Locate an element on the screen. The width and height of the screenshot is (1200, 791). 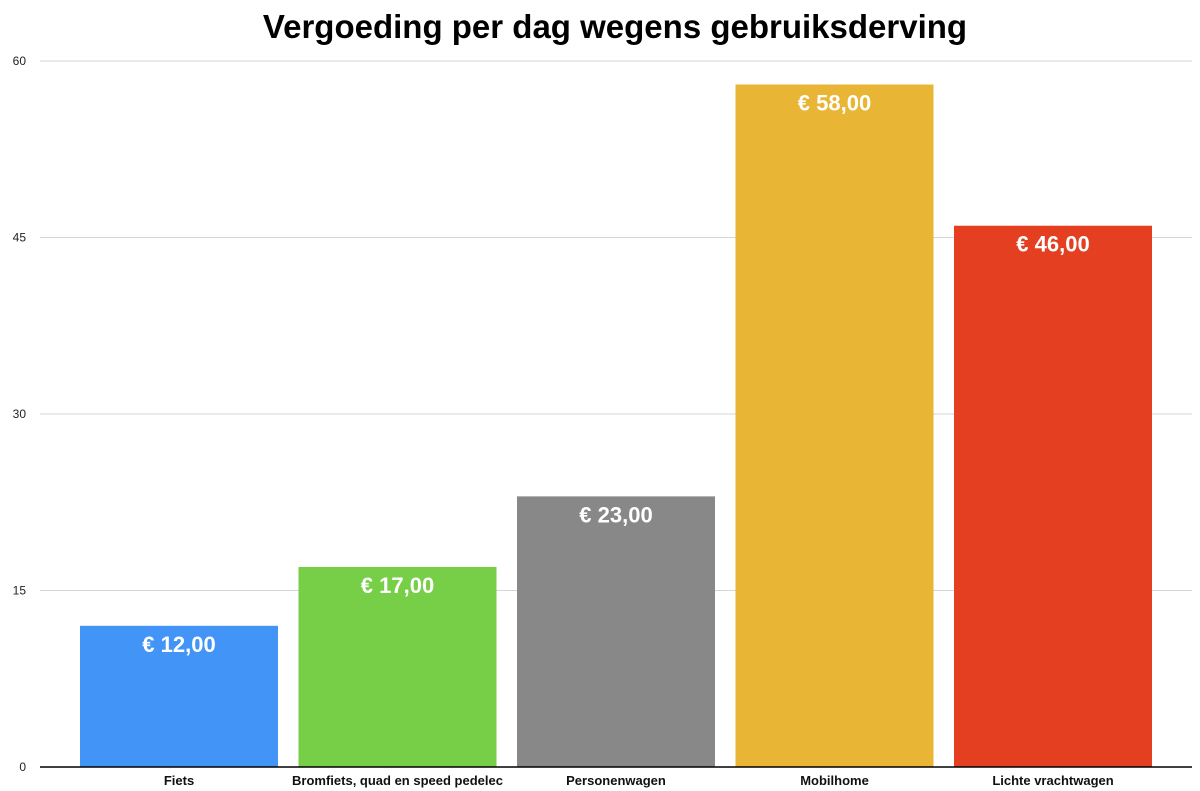
data-label: € 46,00 is located at coordinates (1052, 244).